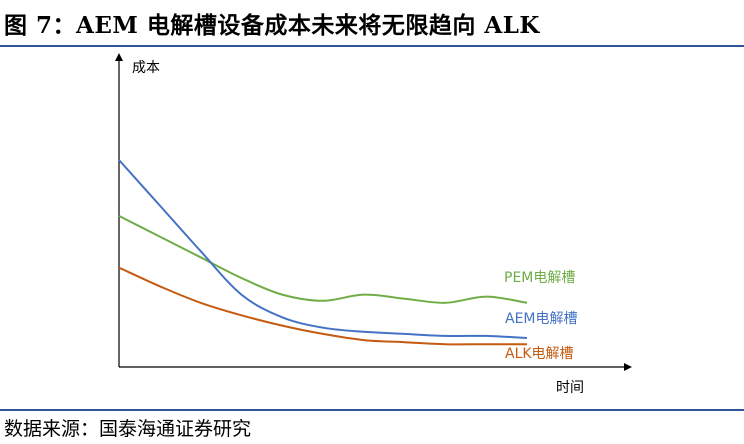 The height and width of the screenshot is (444, 744). I want to click on figure-header: 图 7：AEM 电解槽设备成本未来将无限趋向 ALK, so click(372, 22).